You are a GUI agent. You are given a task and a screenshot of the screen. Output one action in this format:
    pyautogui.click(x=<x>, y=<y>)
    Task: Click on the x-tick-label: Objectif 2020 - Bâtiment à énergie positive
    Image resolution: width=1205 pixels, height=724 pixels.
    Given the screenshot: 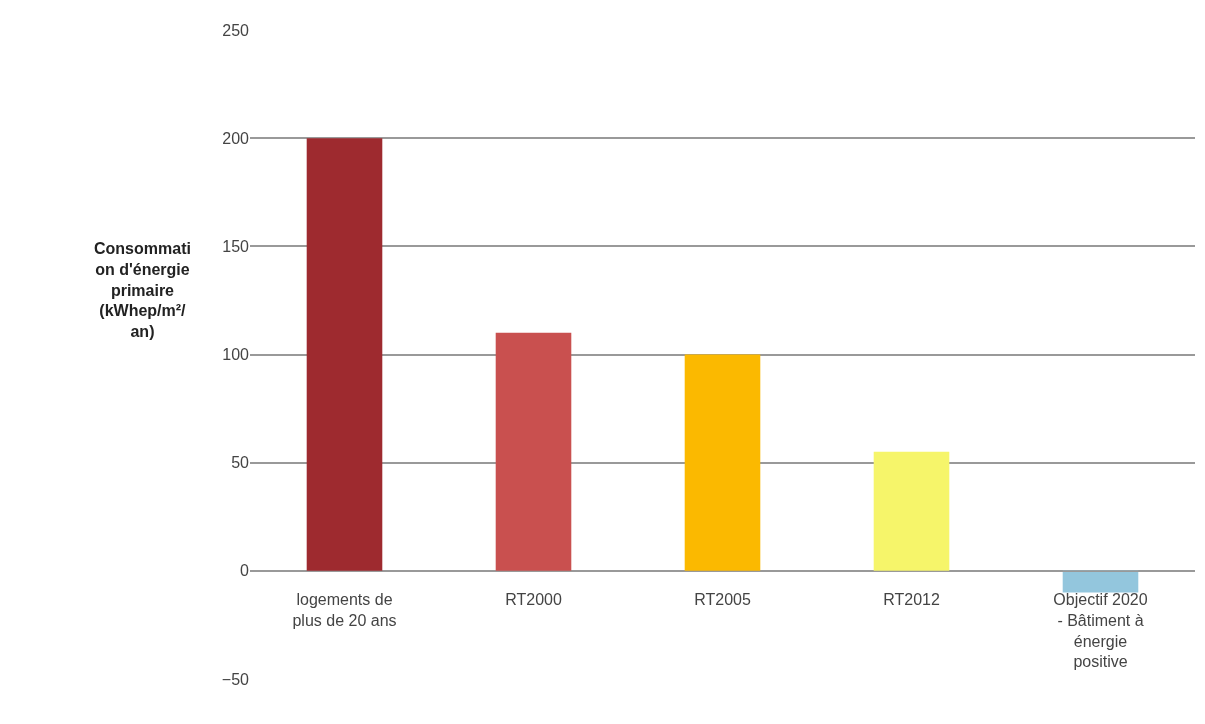 What is the action you would take?
    pyautogui.click(x=1100, y=631)
    